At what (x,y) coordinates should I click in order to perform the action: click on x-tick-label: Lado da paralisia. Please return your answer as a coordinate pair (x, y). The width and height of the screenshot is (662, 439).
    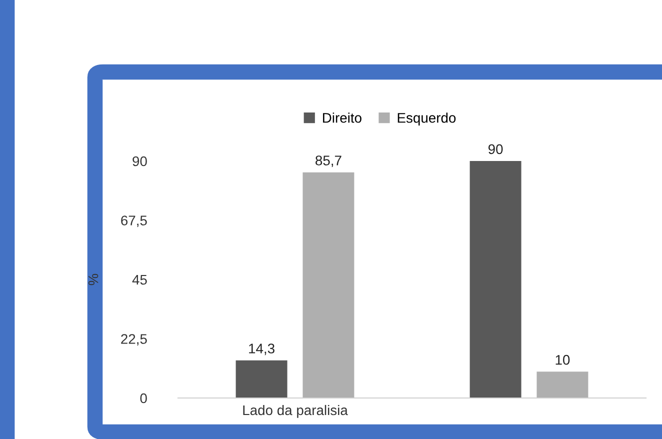
    Looking at the image, I should click on (295, 411).